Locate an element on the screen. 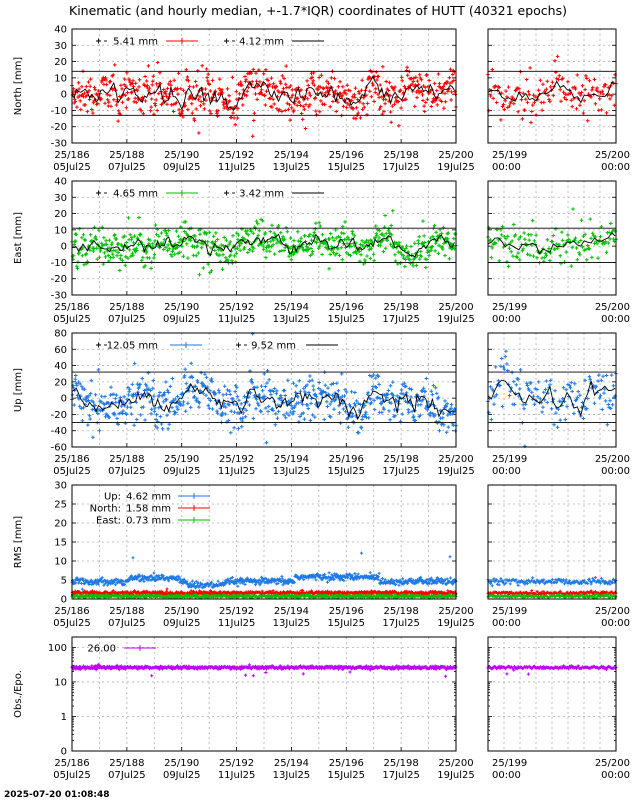 The width and height of the screenshot is (640, 800). y-tick-label-east: 0 is located at coordinates (64, 247).